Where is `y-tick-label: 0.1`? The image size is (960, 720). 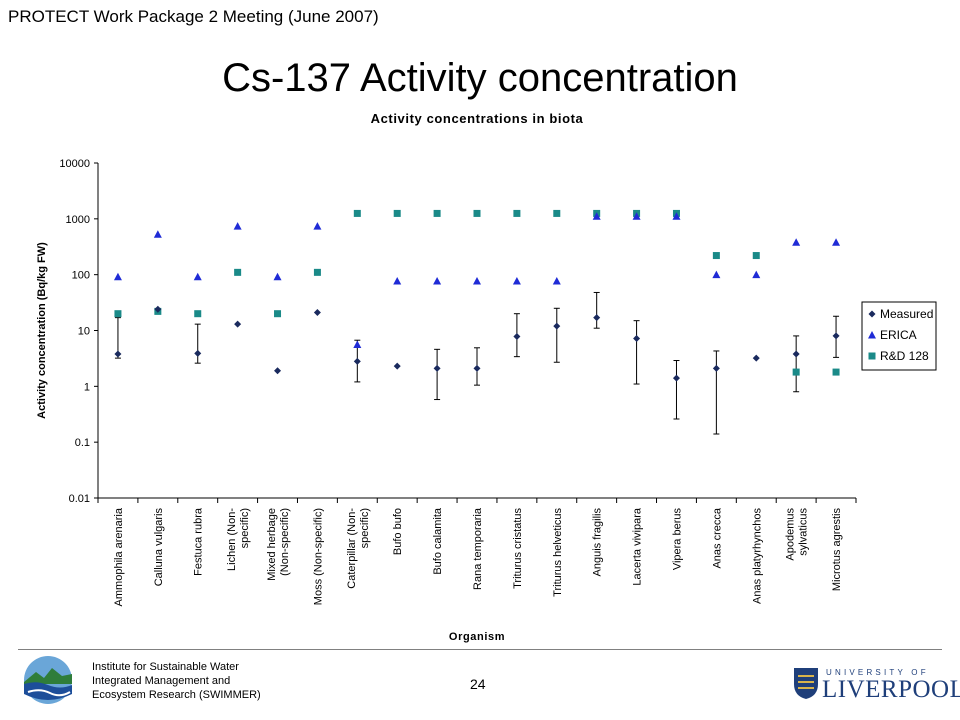 y-tick-label: 0.1 is located at coordinates (82, 443).